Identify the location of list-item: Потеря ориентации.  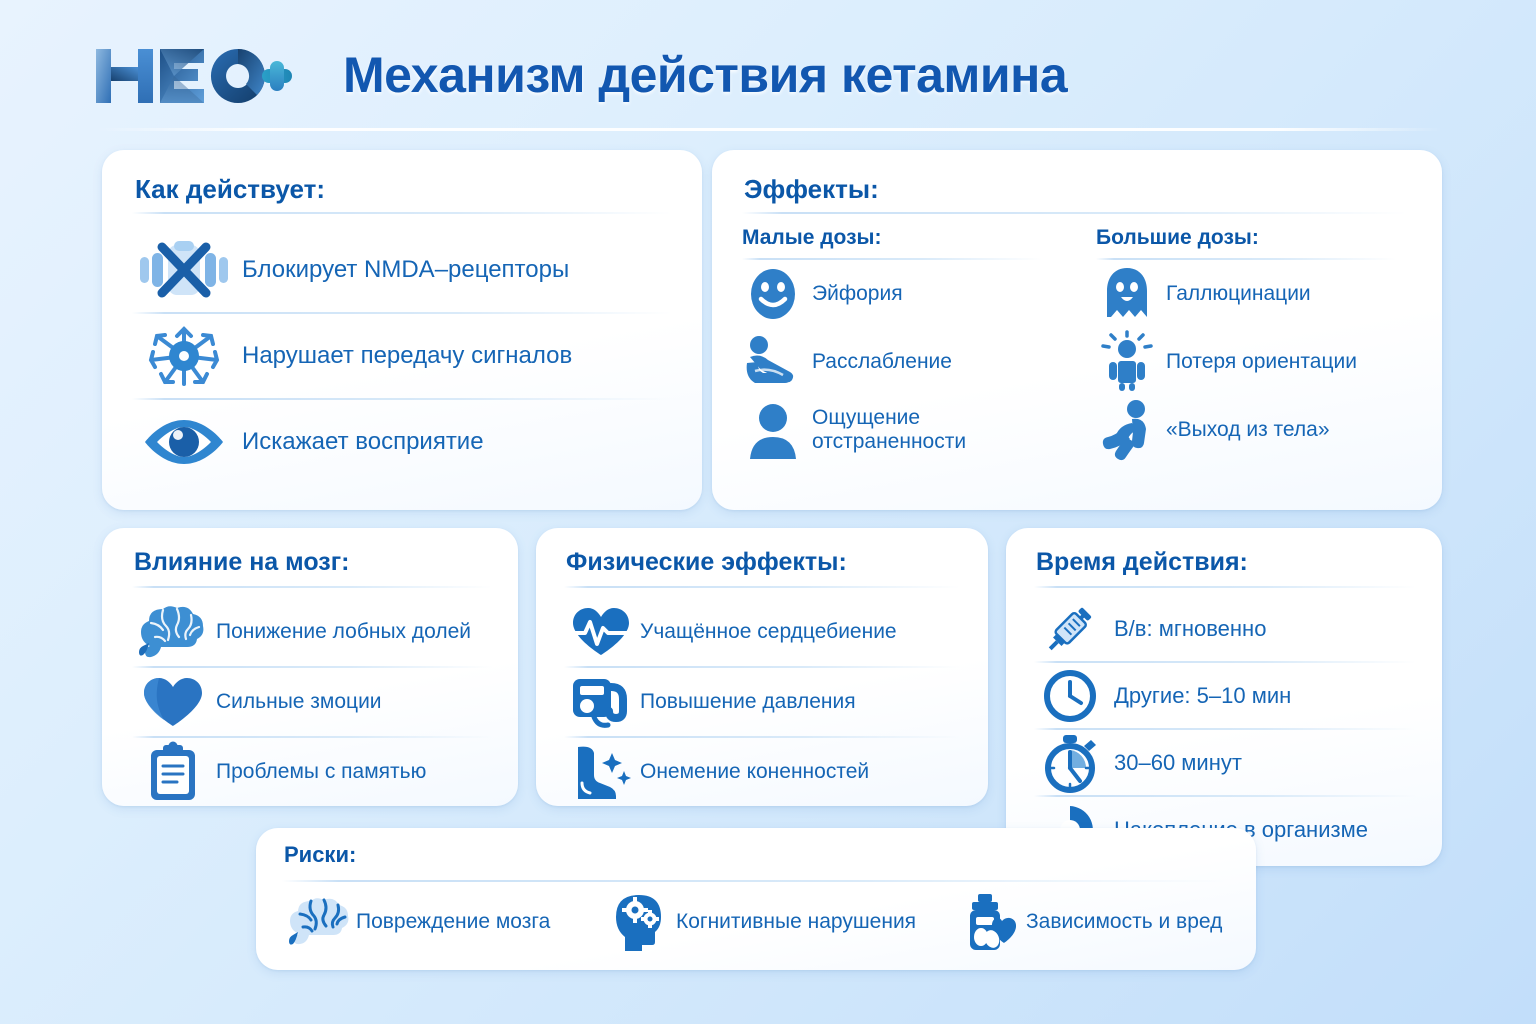
(1254, 362).